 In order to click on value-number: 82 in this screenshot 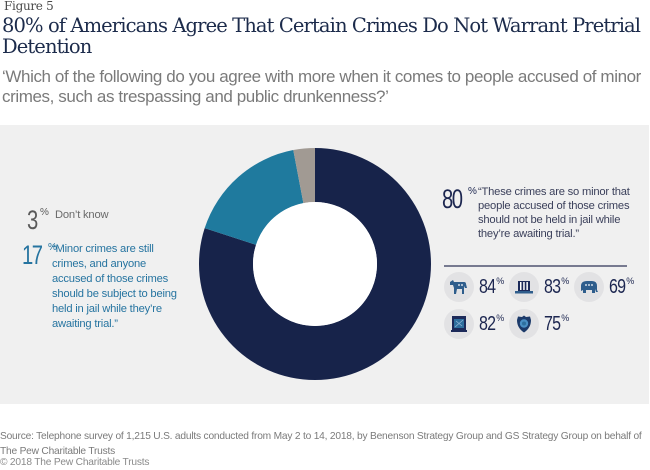, I will do `click(487, 324)`.